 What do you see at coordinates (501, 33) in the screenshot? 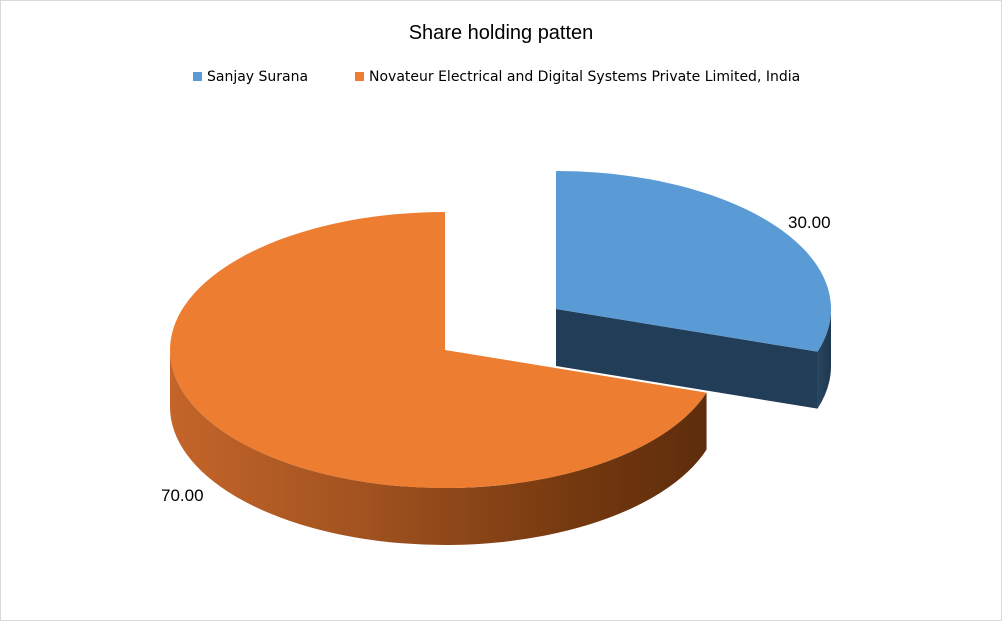
I see `chart-title: Share holding patten` at bounding box center [501, 33].